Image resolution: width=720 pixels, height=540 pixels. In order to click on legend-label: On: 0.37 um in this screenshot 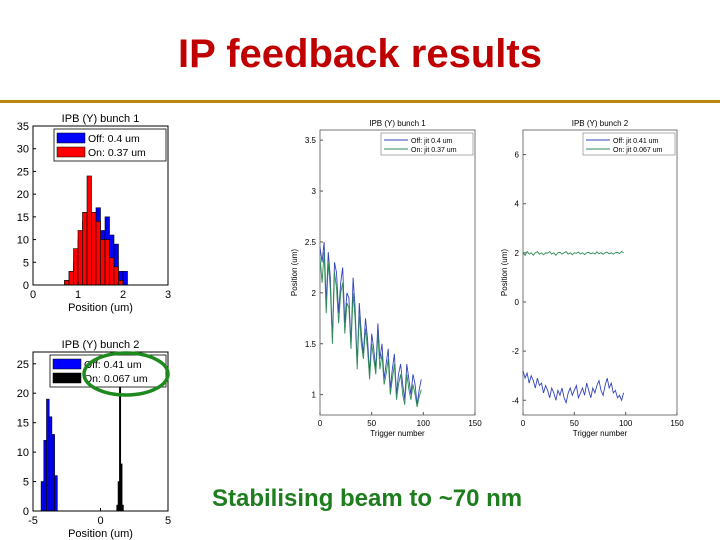, I will do `click(117, 153)`.